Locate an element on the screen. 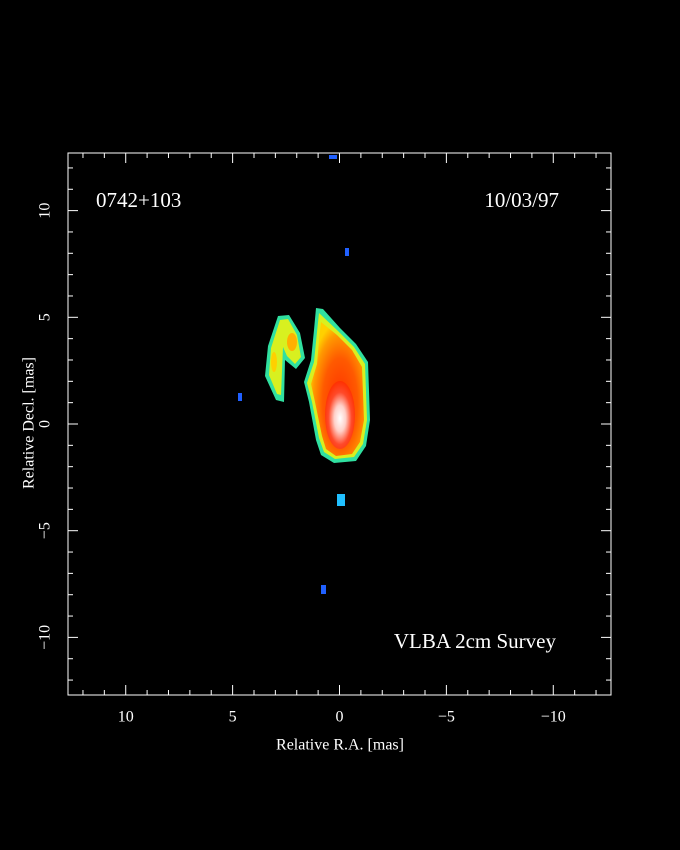  x-tick-label: 5 is located at coordinates (233, 717).